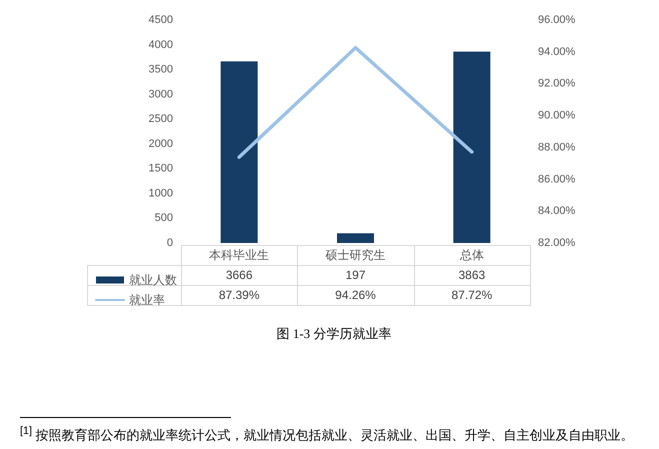 The width and height of the screenshot is (659, 449). I want to click on y2-tick-label: 88.00%, so click(557, 147).